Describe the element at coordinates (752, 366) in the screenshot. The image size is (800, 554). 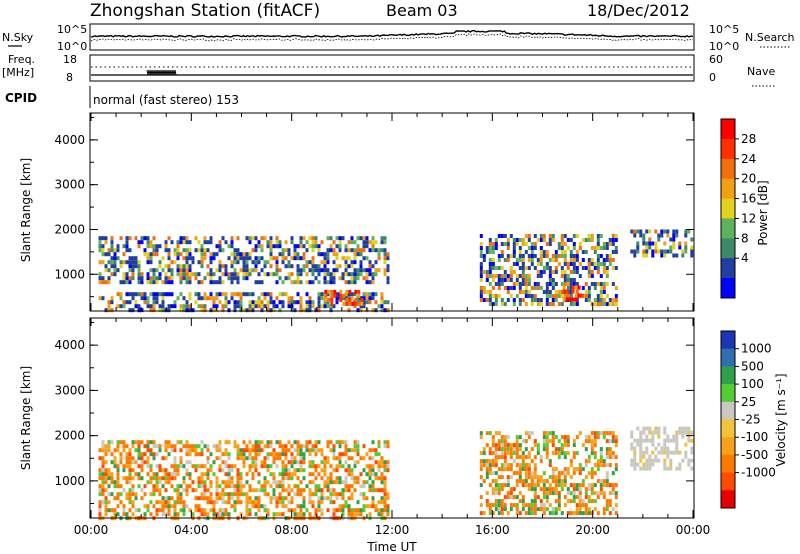
I see `velocity-colorbar-tick-label: 500` at that location.